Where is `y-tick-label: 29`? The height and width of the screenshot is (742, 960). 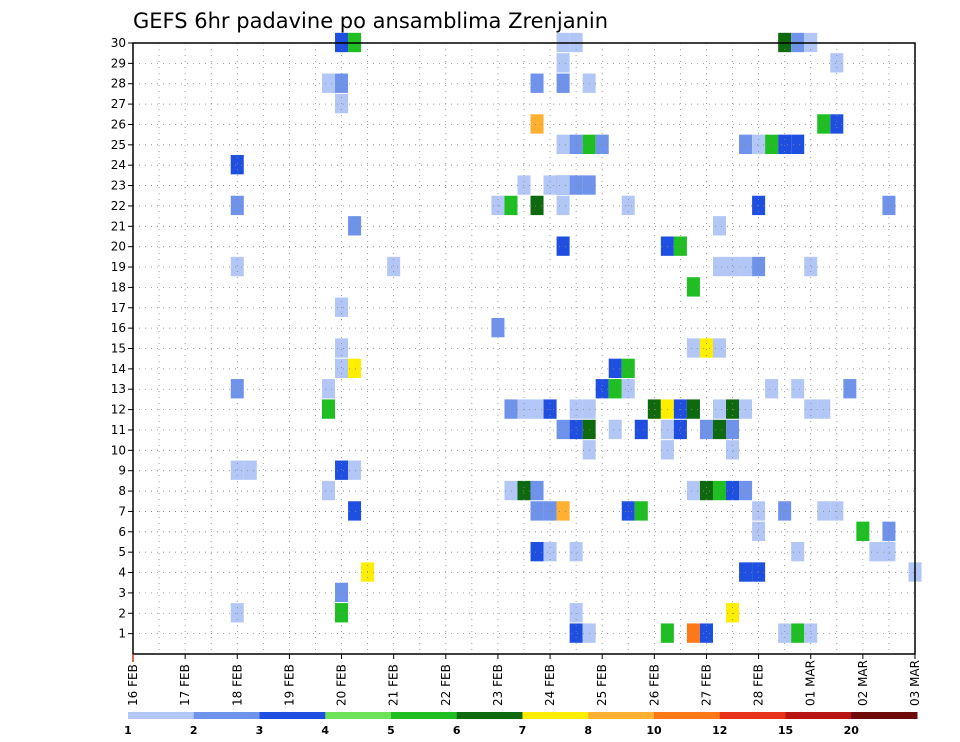 y-tick-label: 29 is located at coordinates (118, 63).